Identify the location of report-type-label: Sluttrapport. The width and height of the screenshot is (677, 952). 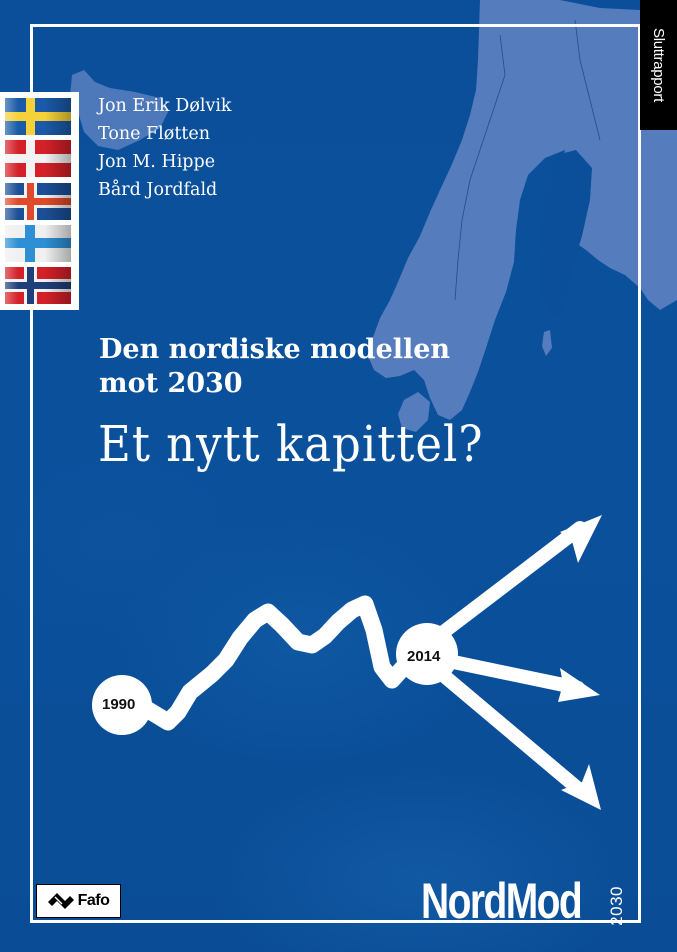
(658, 65).